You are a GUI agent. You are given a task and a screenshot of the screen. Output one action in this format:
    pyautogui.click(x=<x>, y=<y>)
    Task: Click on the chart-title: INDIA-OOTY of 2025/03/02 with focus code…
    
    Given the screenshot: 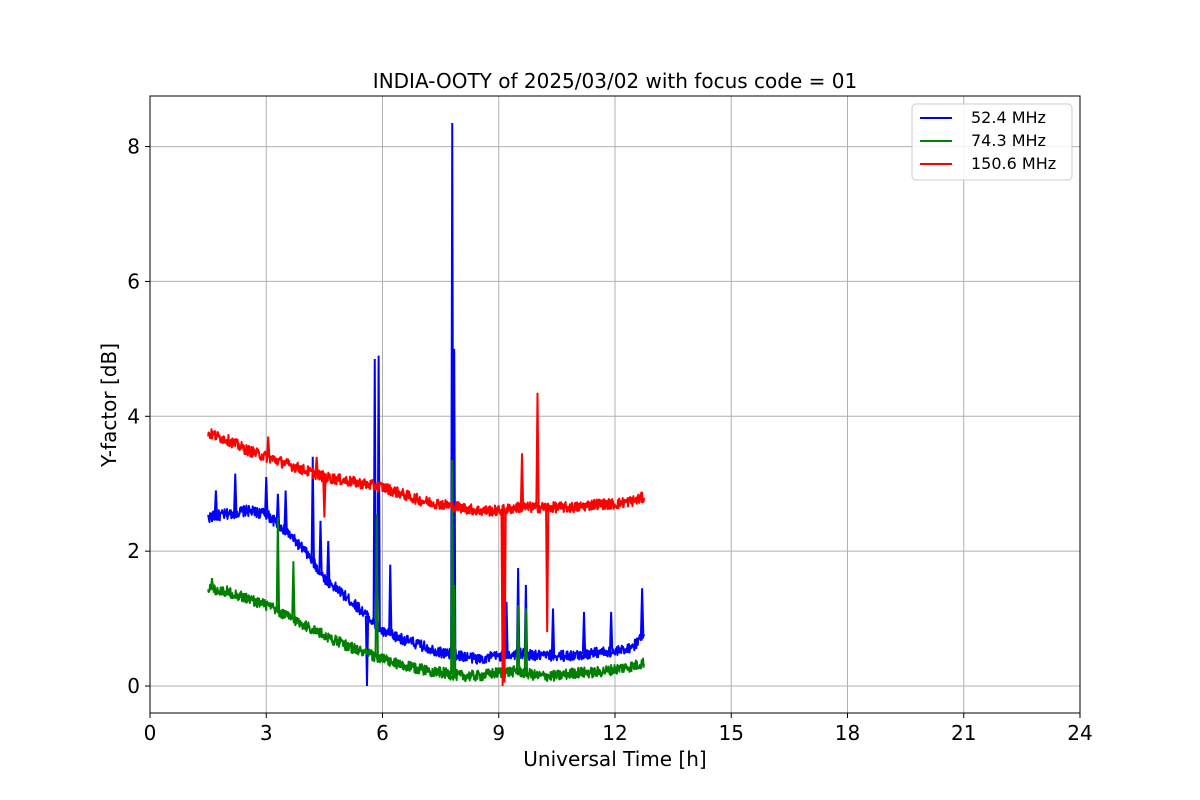 What is the action you would take?
    pyautogui.click(x=615, y=81)
    